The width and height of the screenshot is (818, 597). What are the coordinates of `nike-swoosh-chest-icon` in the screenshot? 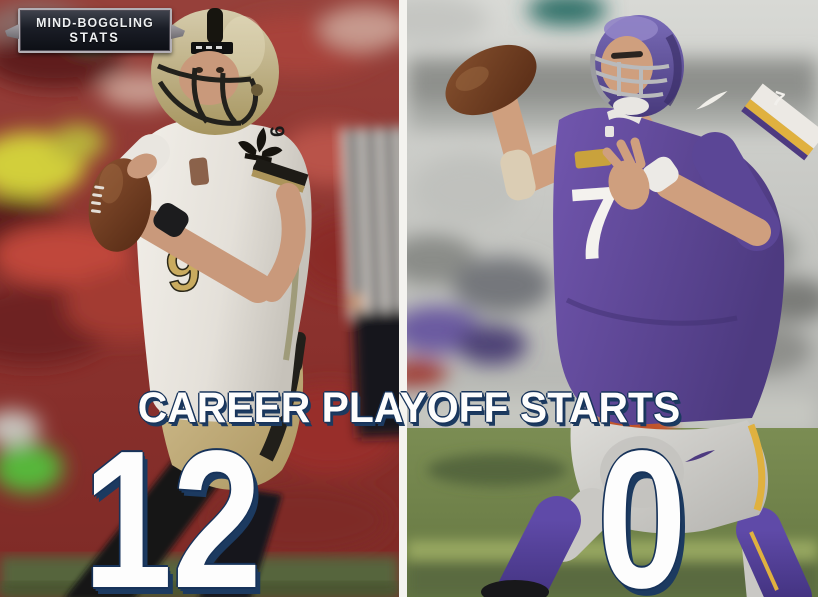 It's located at (711, 100).